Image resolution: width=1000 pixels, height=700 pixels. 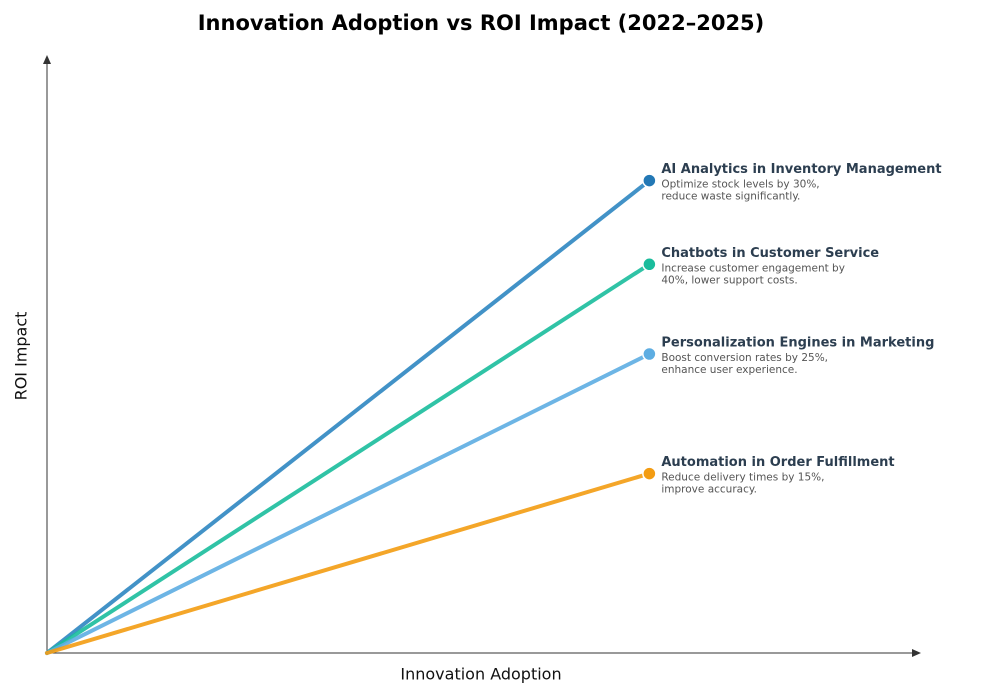 What do you see at coordinates (480, 674) in the screenshot?
I see `x-axis-label: Innovation Adoption` at bounding box center [480, 674].